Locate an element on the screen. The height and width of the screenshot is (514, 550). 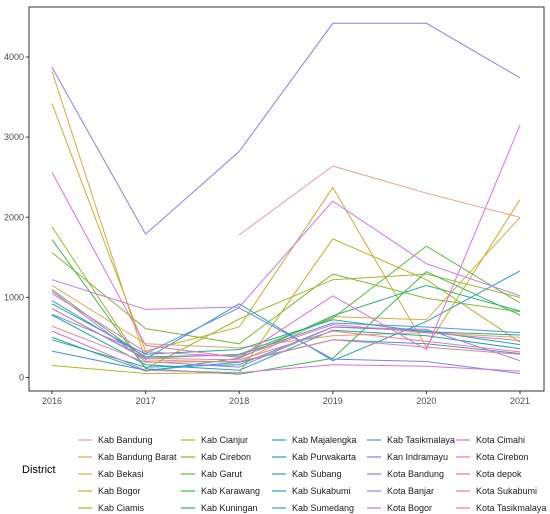
y-tick-label-2: 2000 is located at coordinates (14, 217).